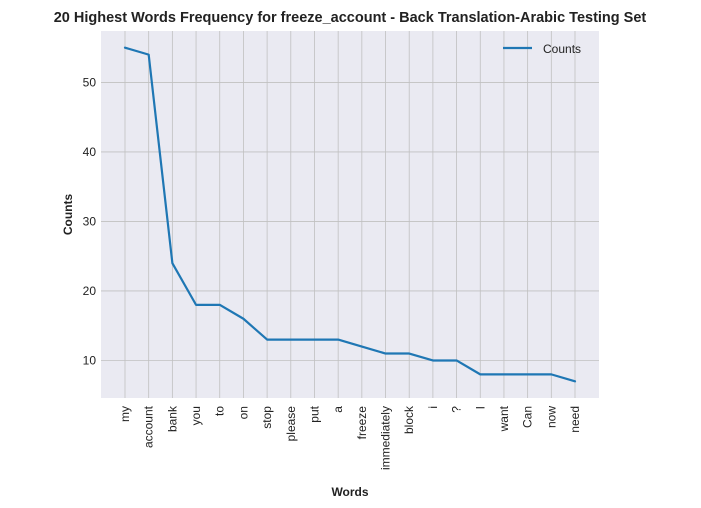 The height and width of the screenshot is (508, 701). I want to click on x-tick-label: bank, so click(172, 418).